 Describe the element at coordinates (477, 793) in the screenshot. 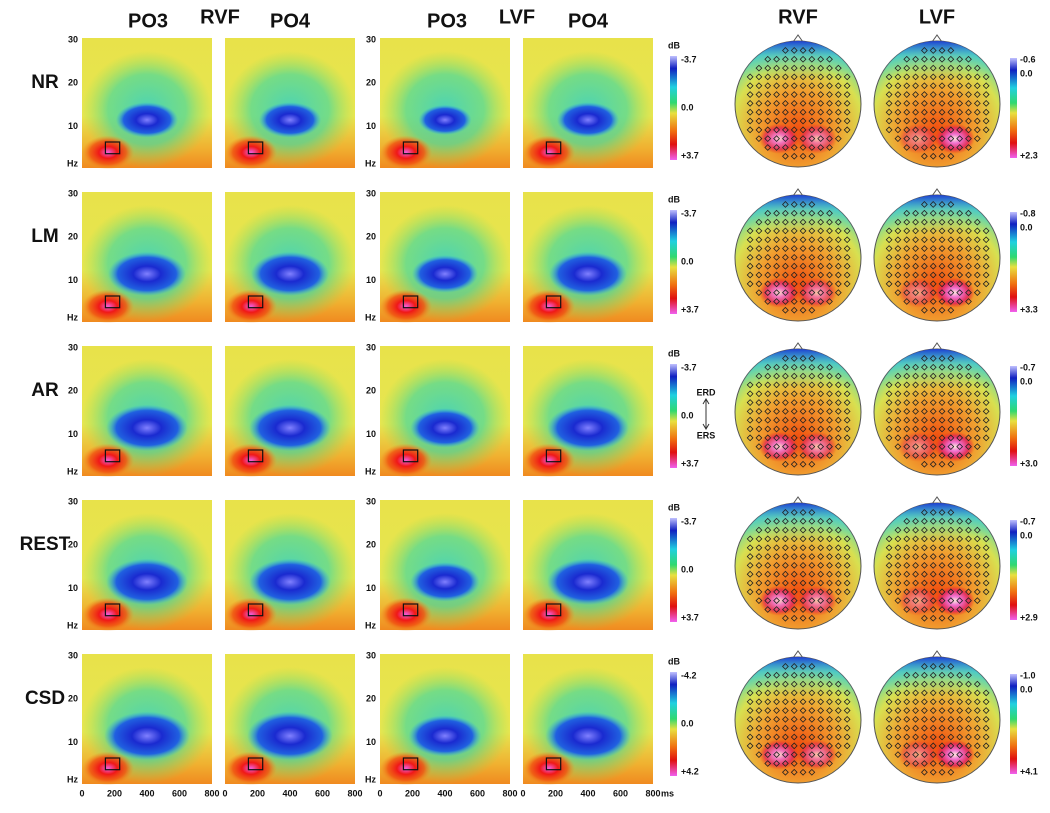

I see `x-tick-label: 600` at that location.